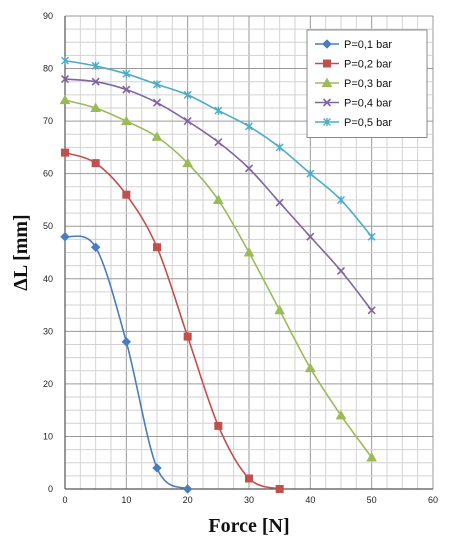 The width and height of the screenshot is (450, 550). Describe the element at coordinates (188, 500) in the screenshot. I see `x-tick-label: 20` at that location.